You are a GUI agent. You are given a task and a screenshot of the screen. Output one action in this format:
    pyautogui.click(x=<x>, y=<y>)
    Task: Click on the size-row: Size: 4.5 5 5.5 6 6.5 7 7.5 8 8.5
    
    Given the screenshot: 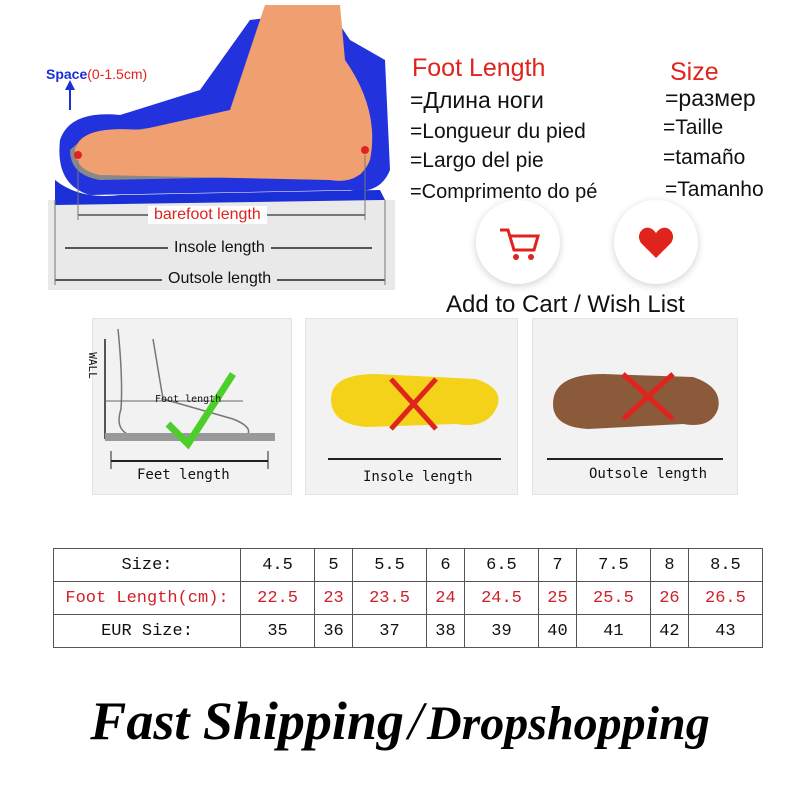 What is the action you would take?
    pyautogui.click(x=408, y=565)
    